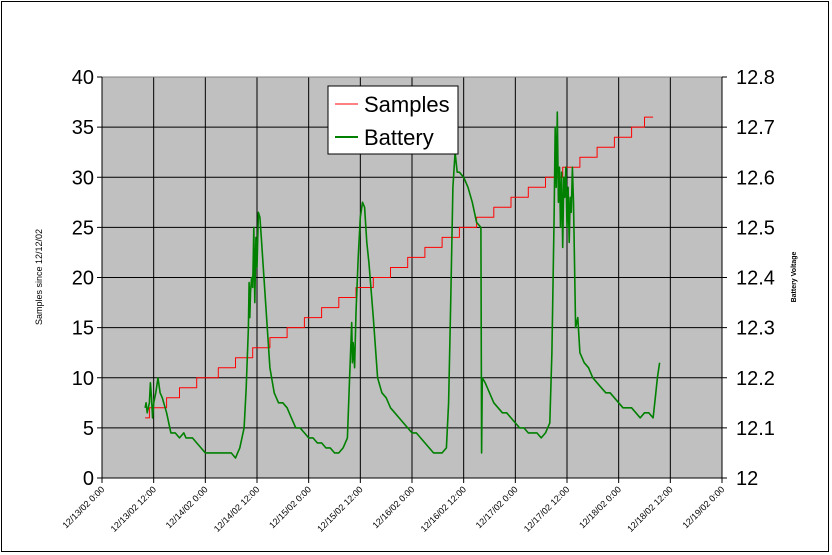  Describe the element at coordinates (755, 178) in the screenshot. I see `y-tick-label-right: 12.6` at that location.